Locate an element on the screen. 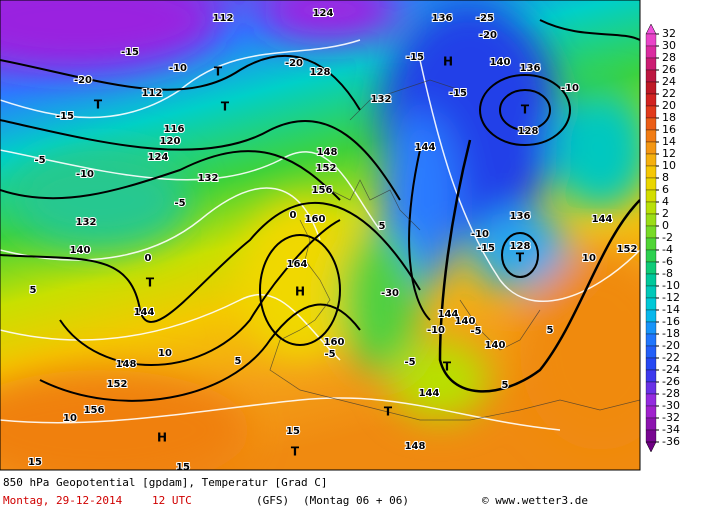 This screenshot has height=513, width=704. legend-tick-label: -30 is located at coordinates (671, 405).